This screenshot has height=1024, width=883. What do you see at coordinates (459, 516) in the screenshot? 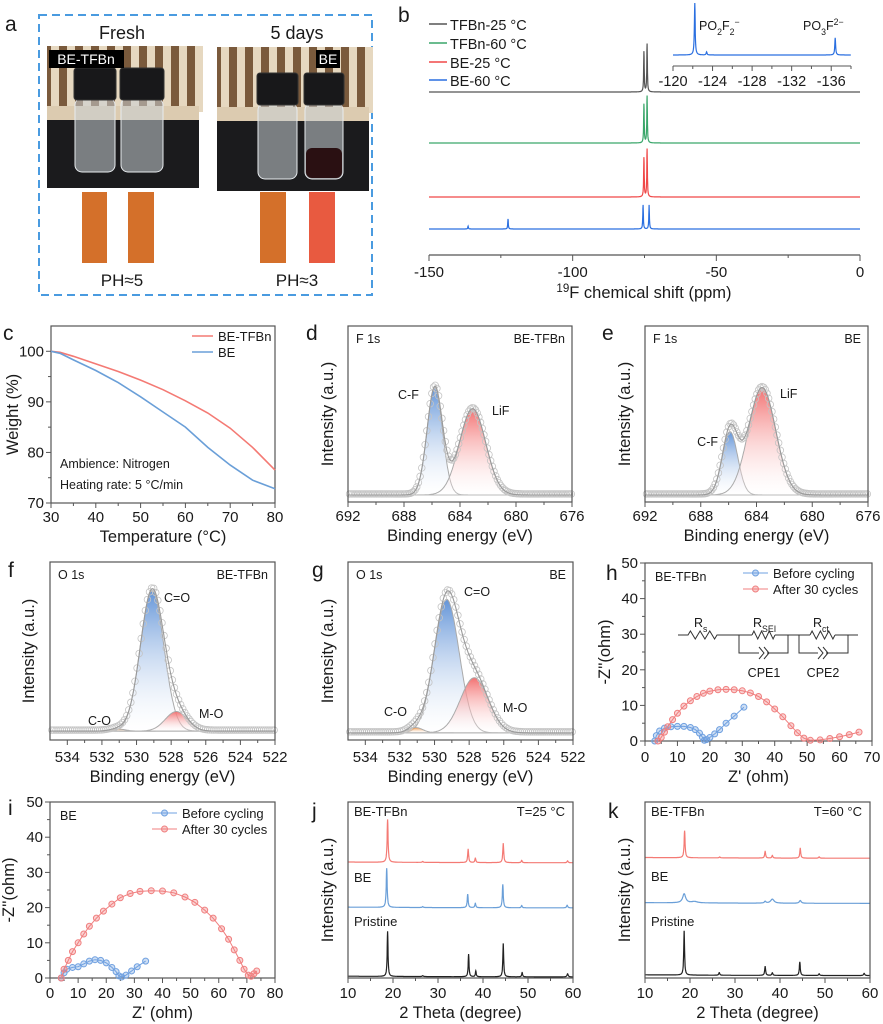
I see `x-tick-label: 684` at bounding box center [459, 516].